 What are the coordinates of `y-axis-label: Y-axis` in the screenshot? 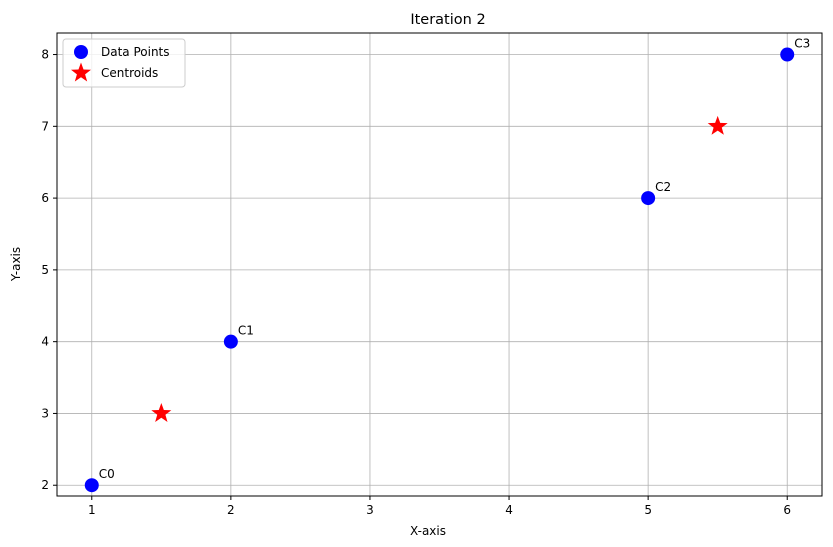 It's located at (16, 264).